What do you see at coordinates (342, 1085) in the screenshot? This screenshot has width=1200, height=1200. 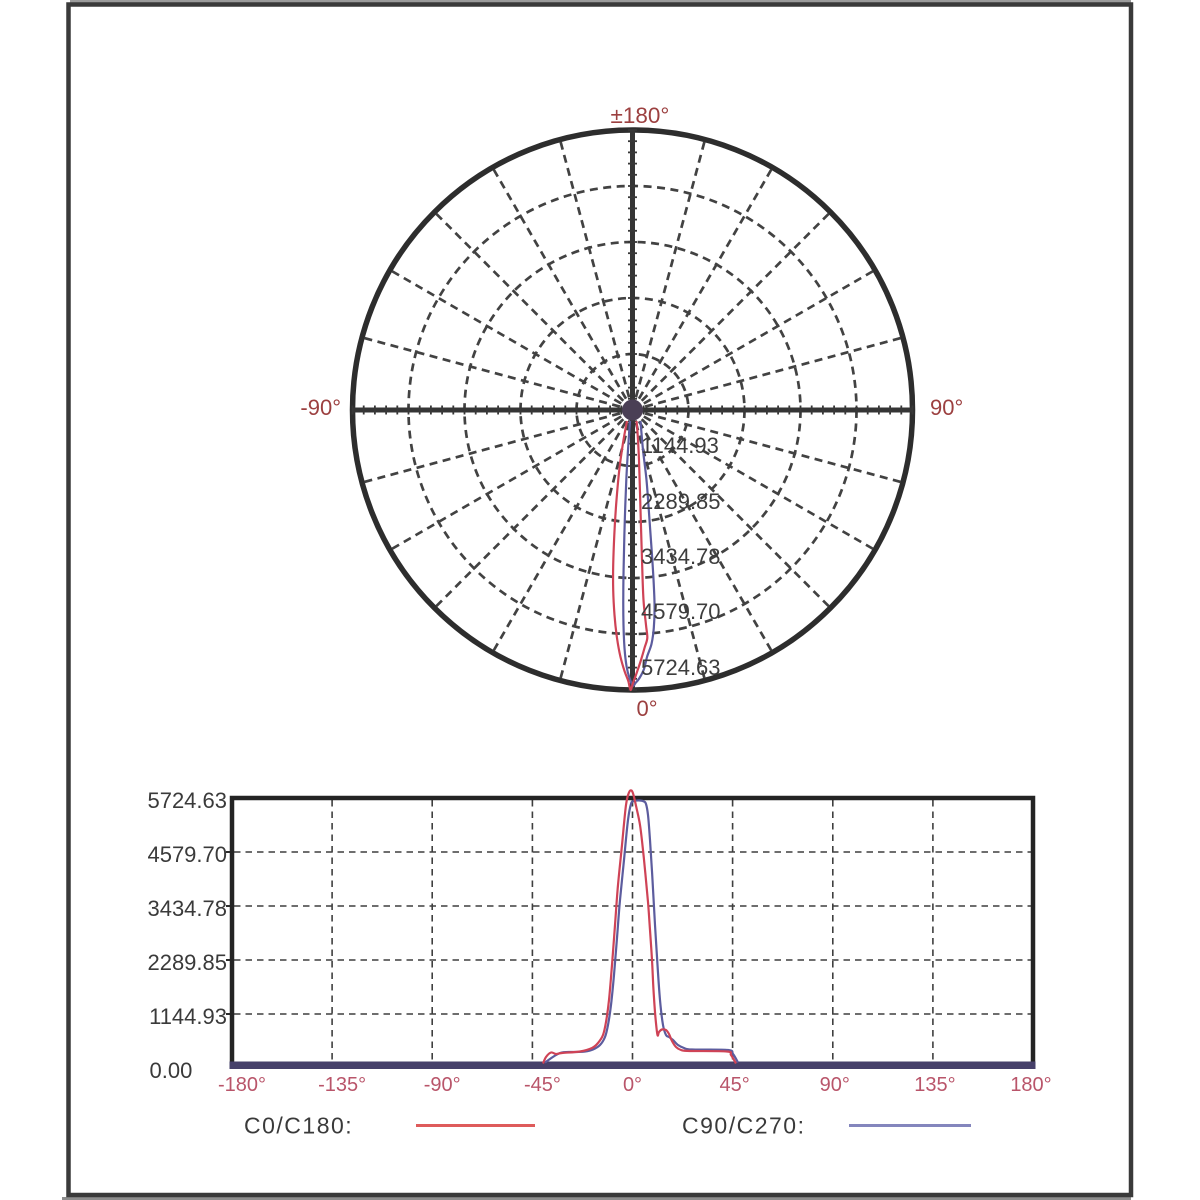 I see `svg-text: -135°` at bounding box center [342, 1085].